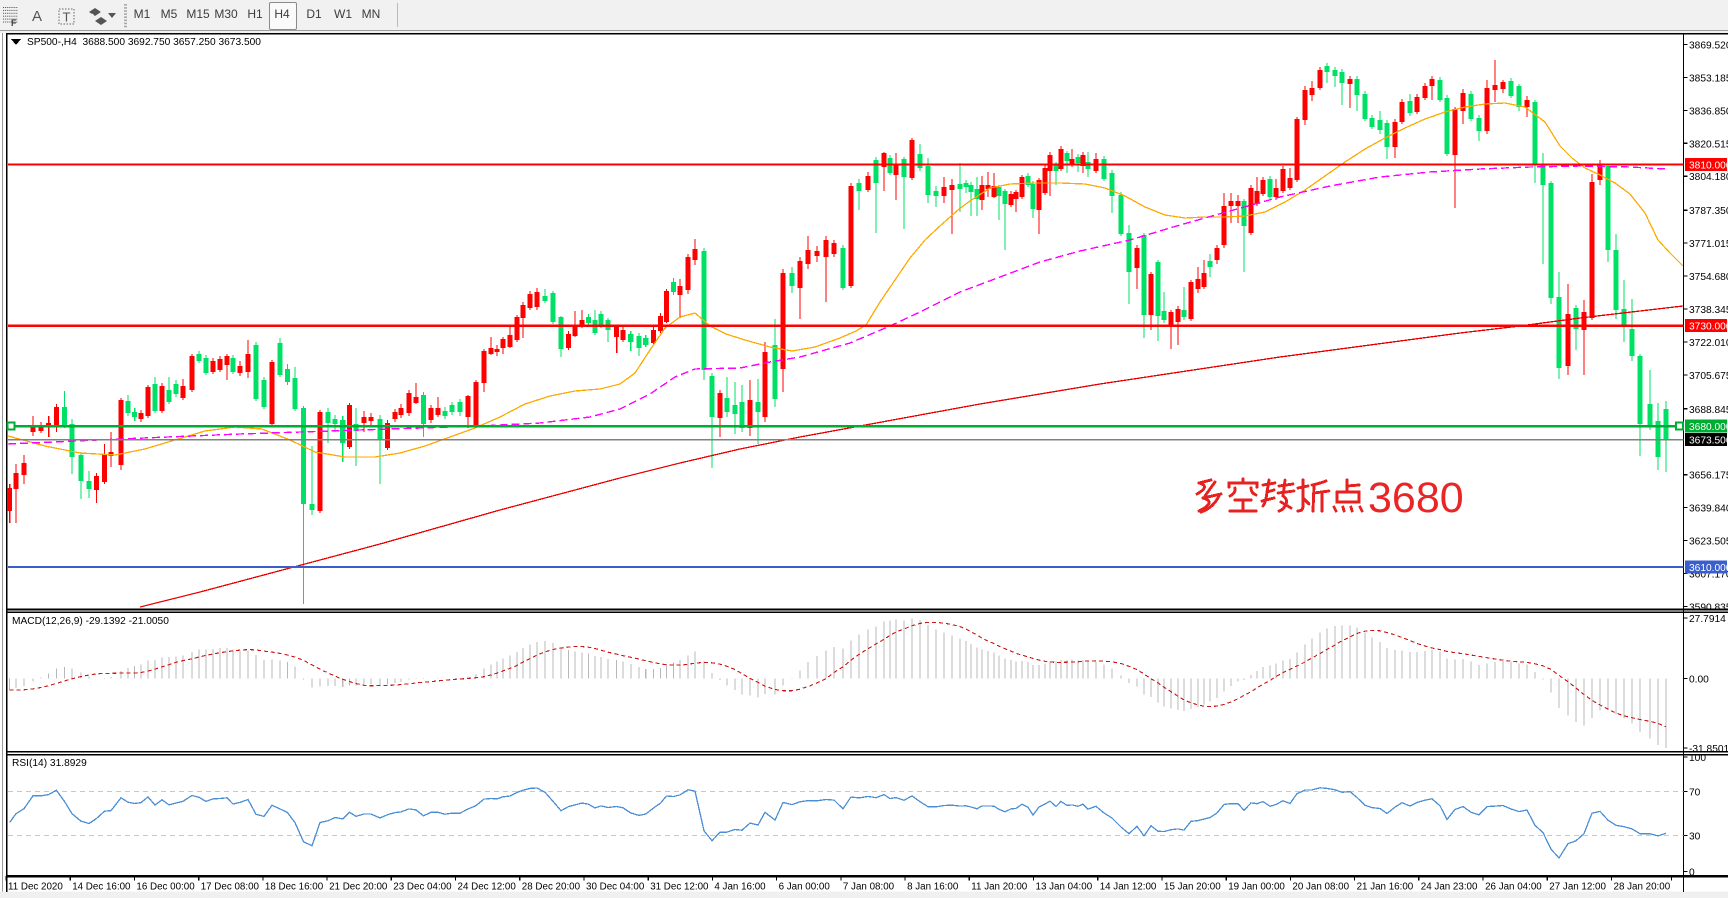 The image size is (1728, 898). Describe the element at coordinates (1449, 887) in the screenshot. I see `svg-text: 24 Jan 23:00` at that location.